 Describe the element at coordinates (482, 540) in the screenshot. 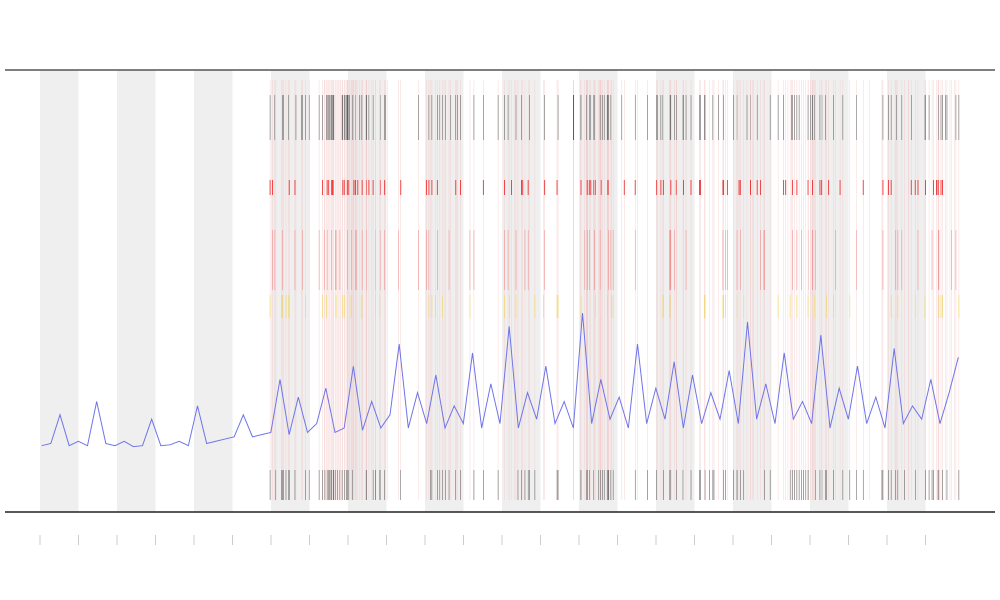

I see `x-axis-ticks` at that location.